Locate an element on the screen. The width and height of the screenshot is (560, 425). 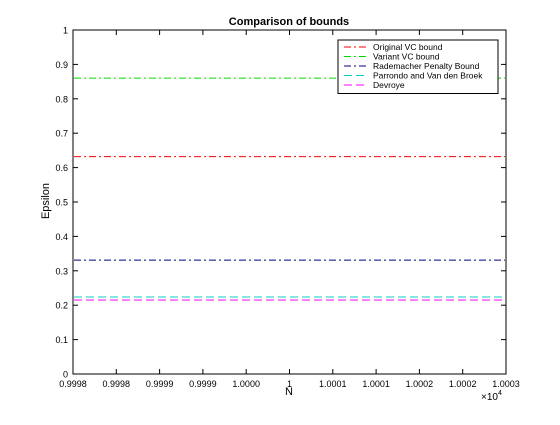
y-tick-label: 0.3 is located at coordinates (61, 271).